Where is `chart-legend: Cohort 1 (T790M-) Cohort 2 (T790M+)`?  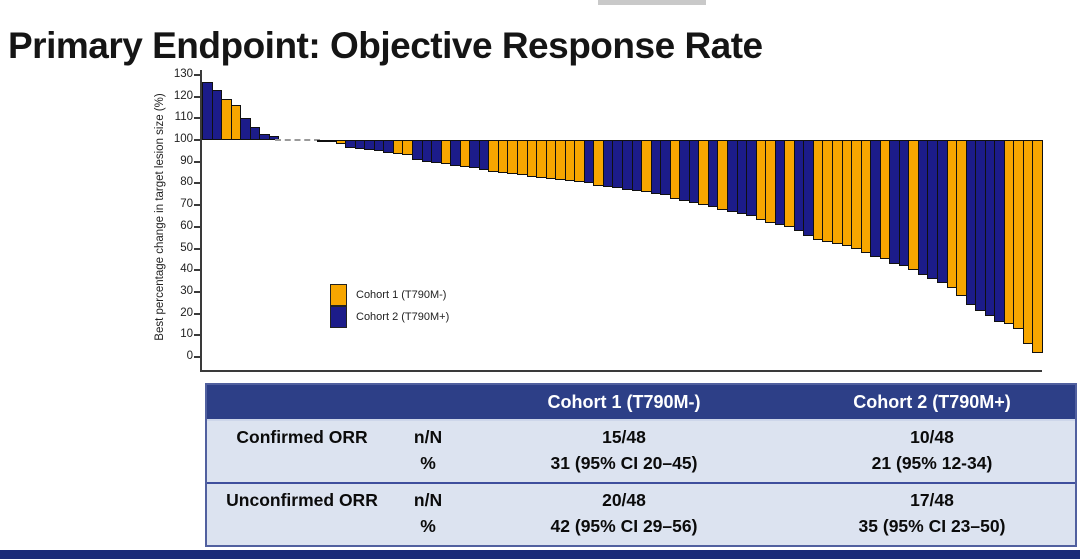
chart-legend: Cohort 1 (T790M-) Cohort 2 (T790M+) is located at coordinates (389, 306).